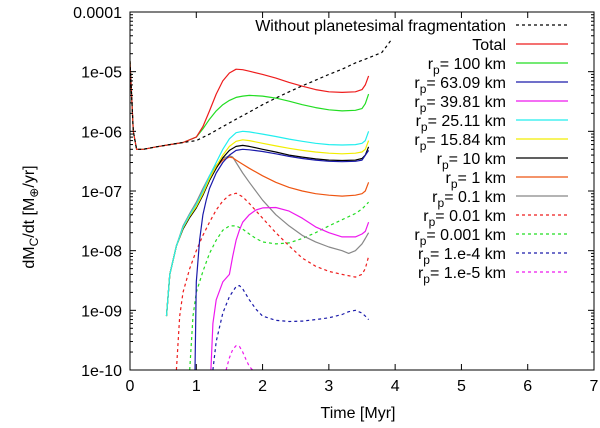  What do you see at coordinates (101, 371) in the screenshot?
I see `y-tick-label: 1e-10` at bounding box center [101, 371].